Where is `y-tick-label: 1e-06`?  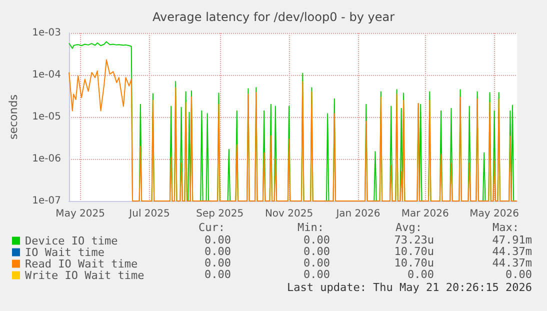
y-tick-label: 1e-06 is located at coordinates (46, 159).